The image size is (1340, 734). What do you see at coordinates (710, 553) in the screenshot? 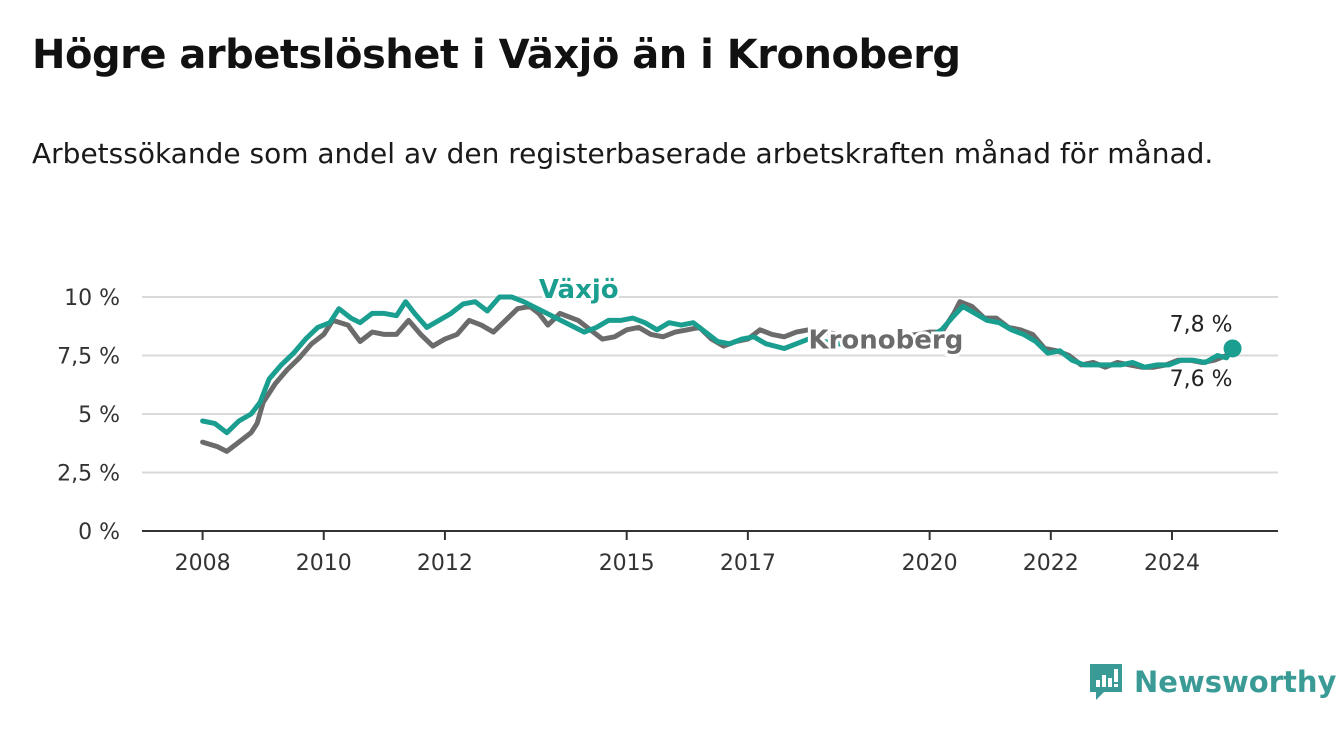
I see `x-axis: 2008 2010 2012 2015 2017 2020 2022 2024` at bounding box center [710, 553].